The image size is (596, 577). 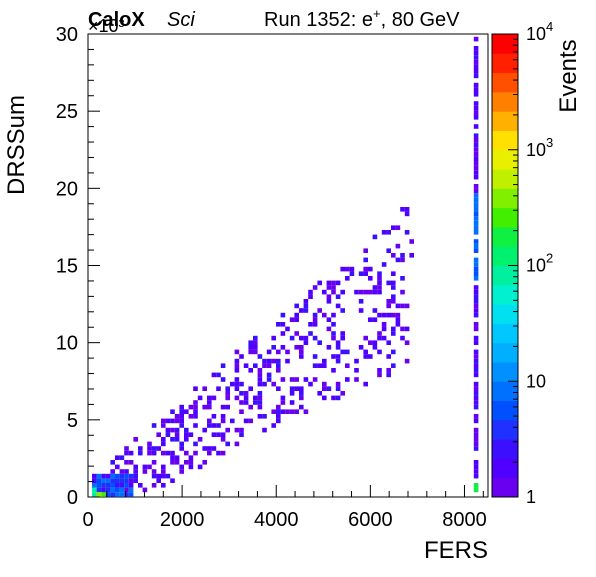 What do you see at coordinates (539, 147) in the screenshot?
I see `colorbar-tick-label: 103` at bounding box center [539, 147].